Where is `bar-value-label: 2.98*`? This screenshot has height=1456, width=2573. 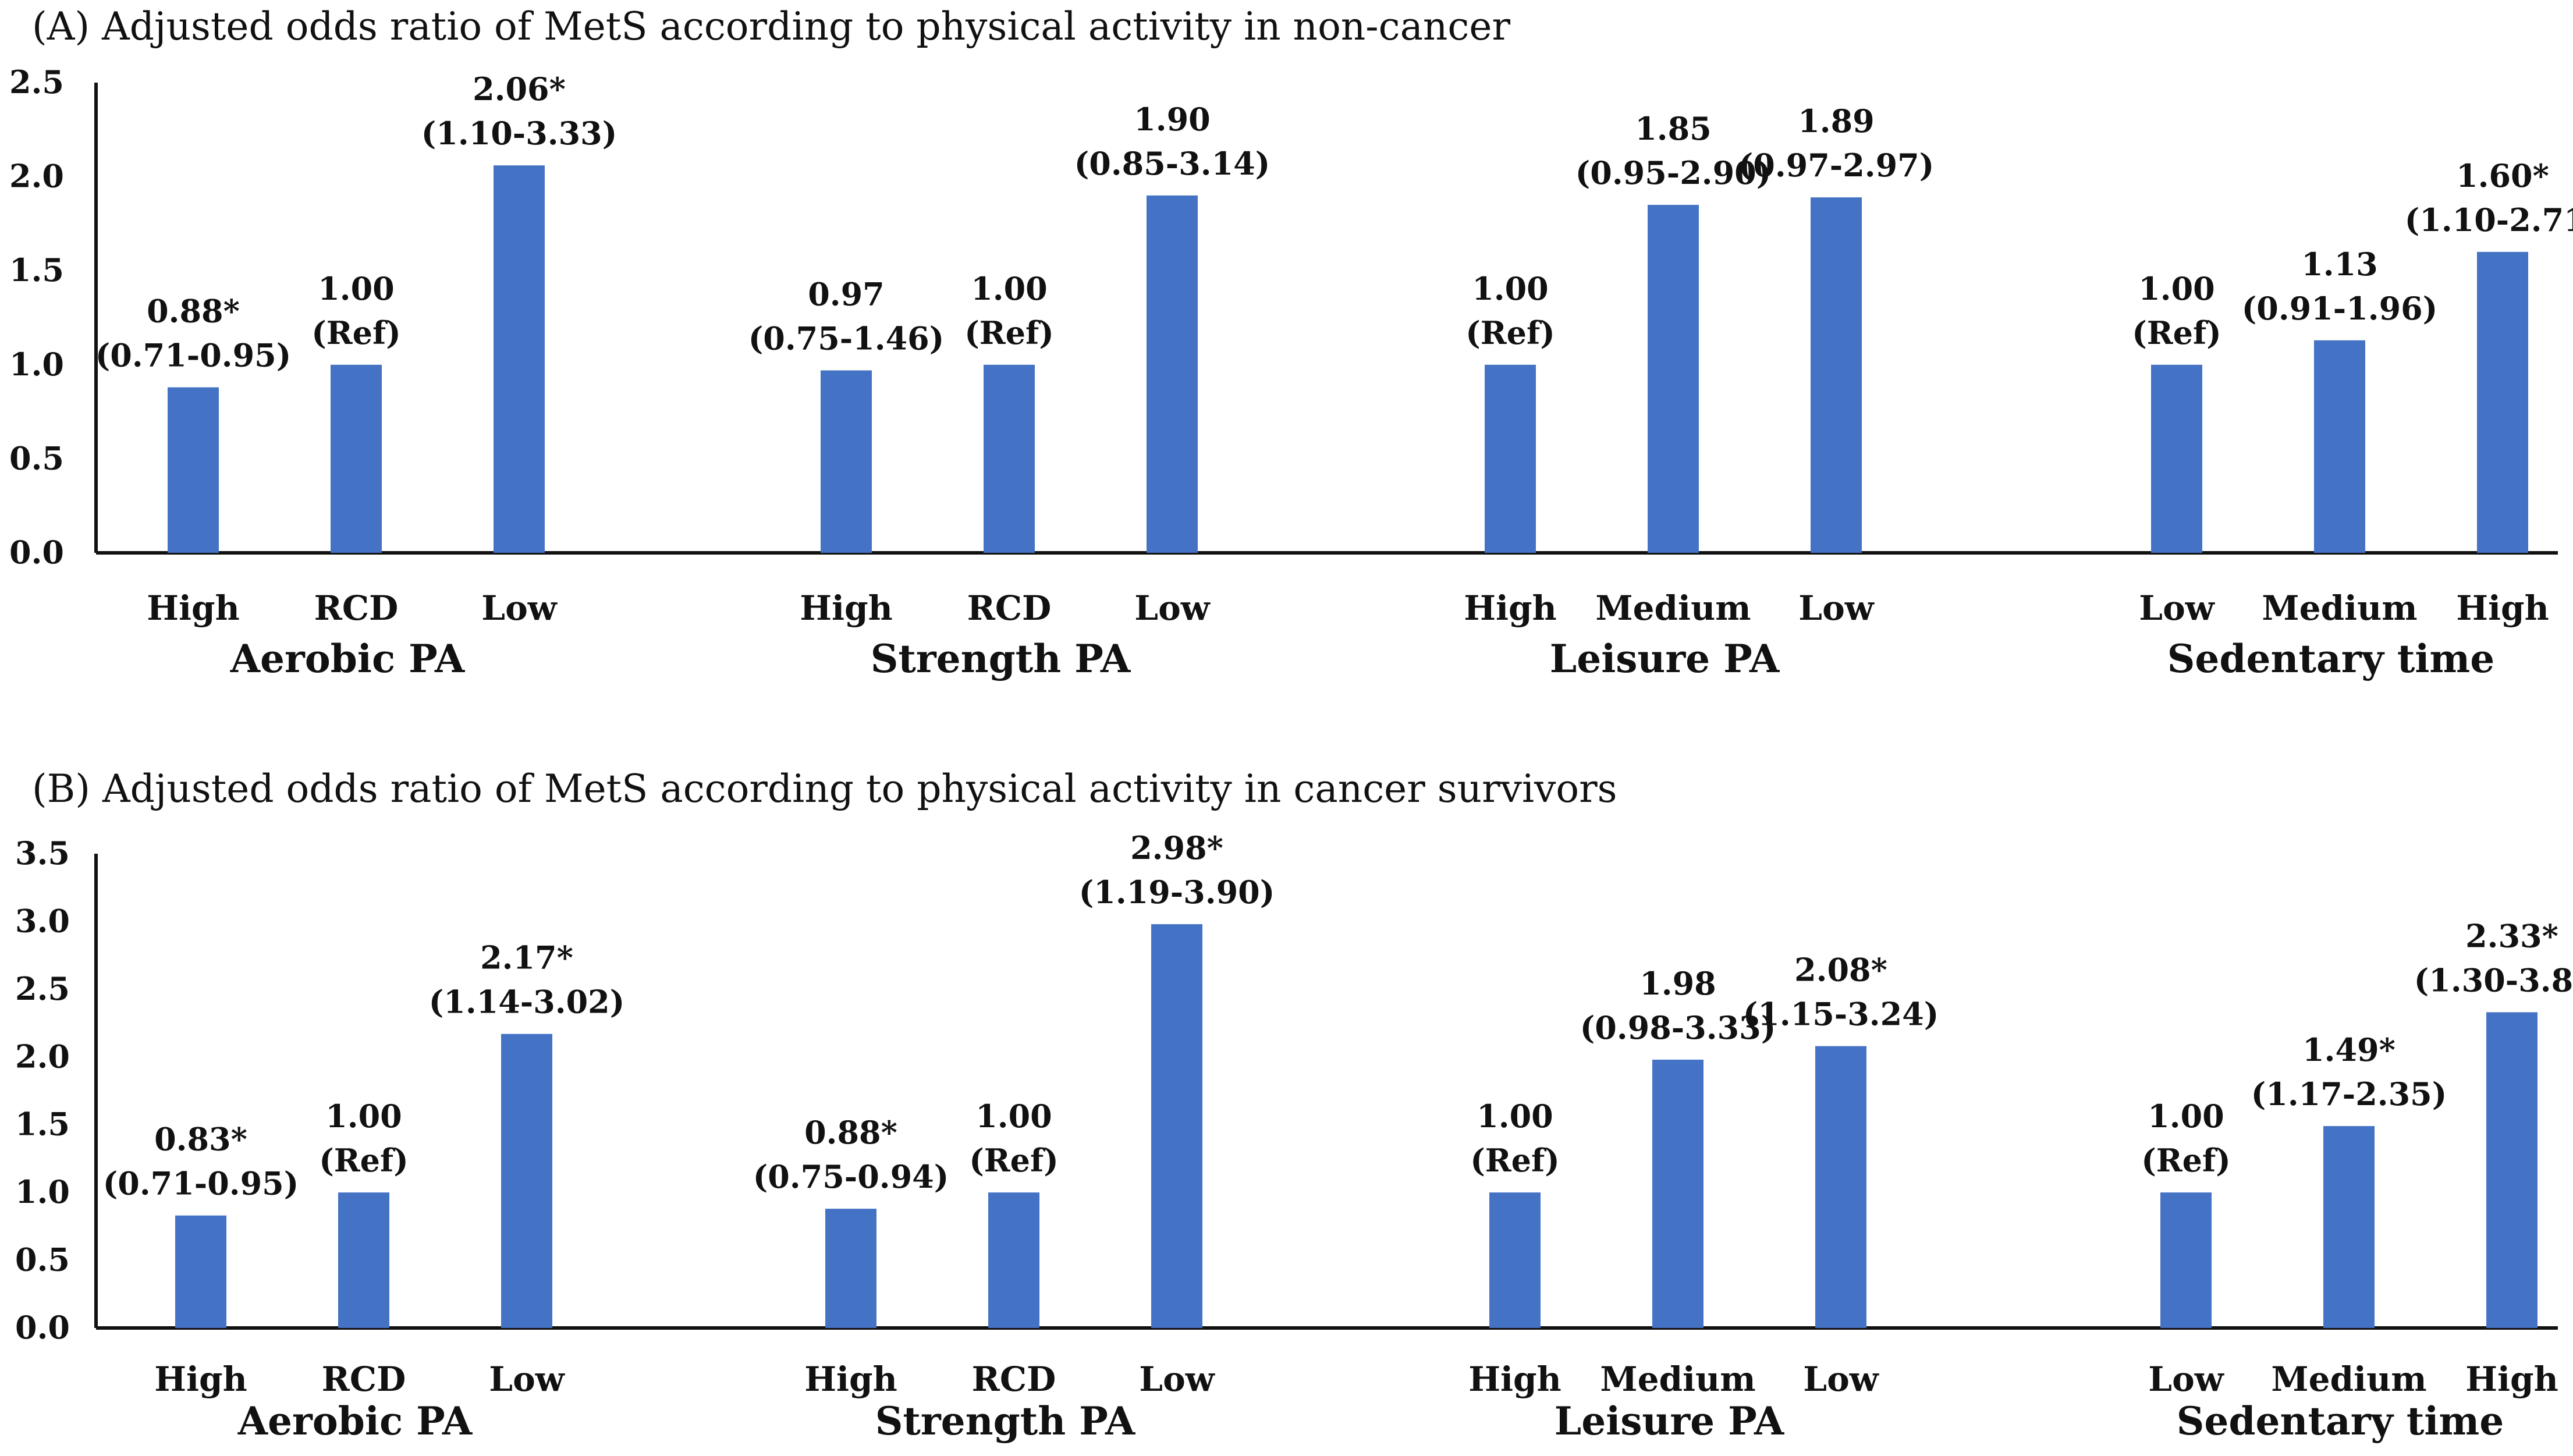
bar-value-label: 2.98* is located at coordinates (1176, 848).